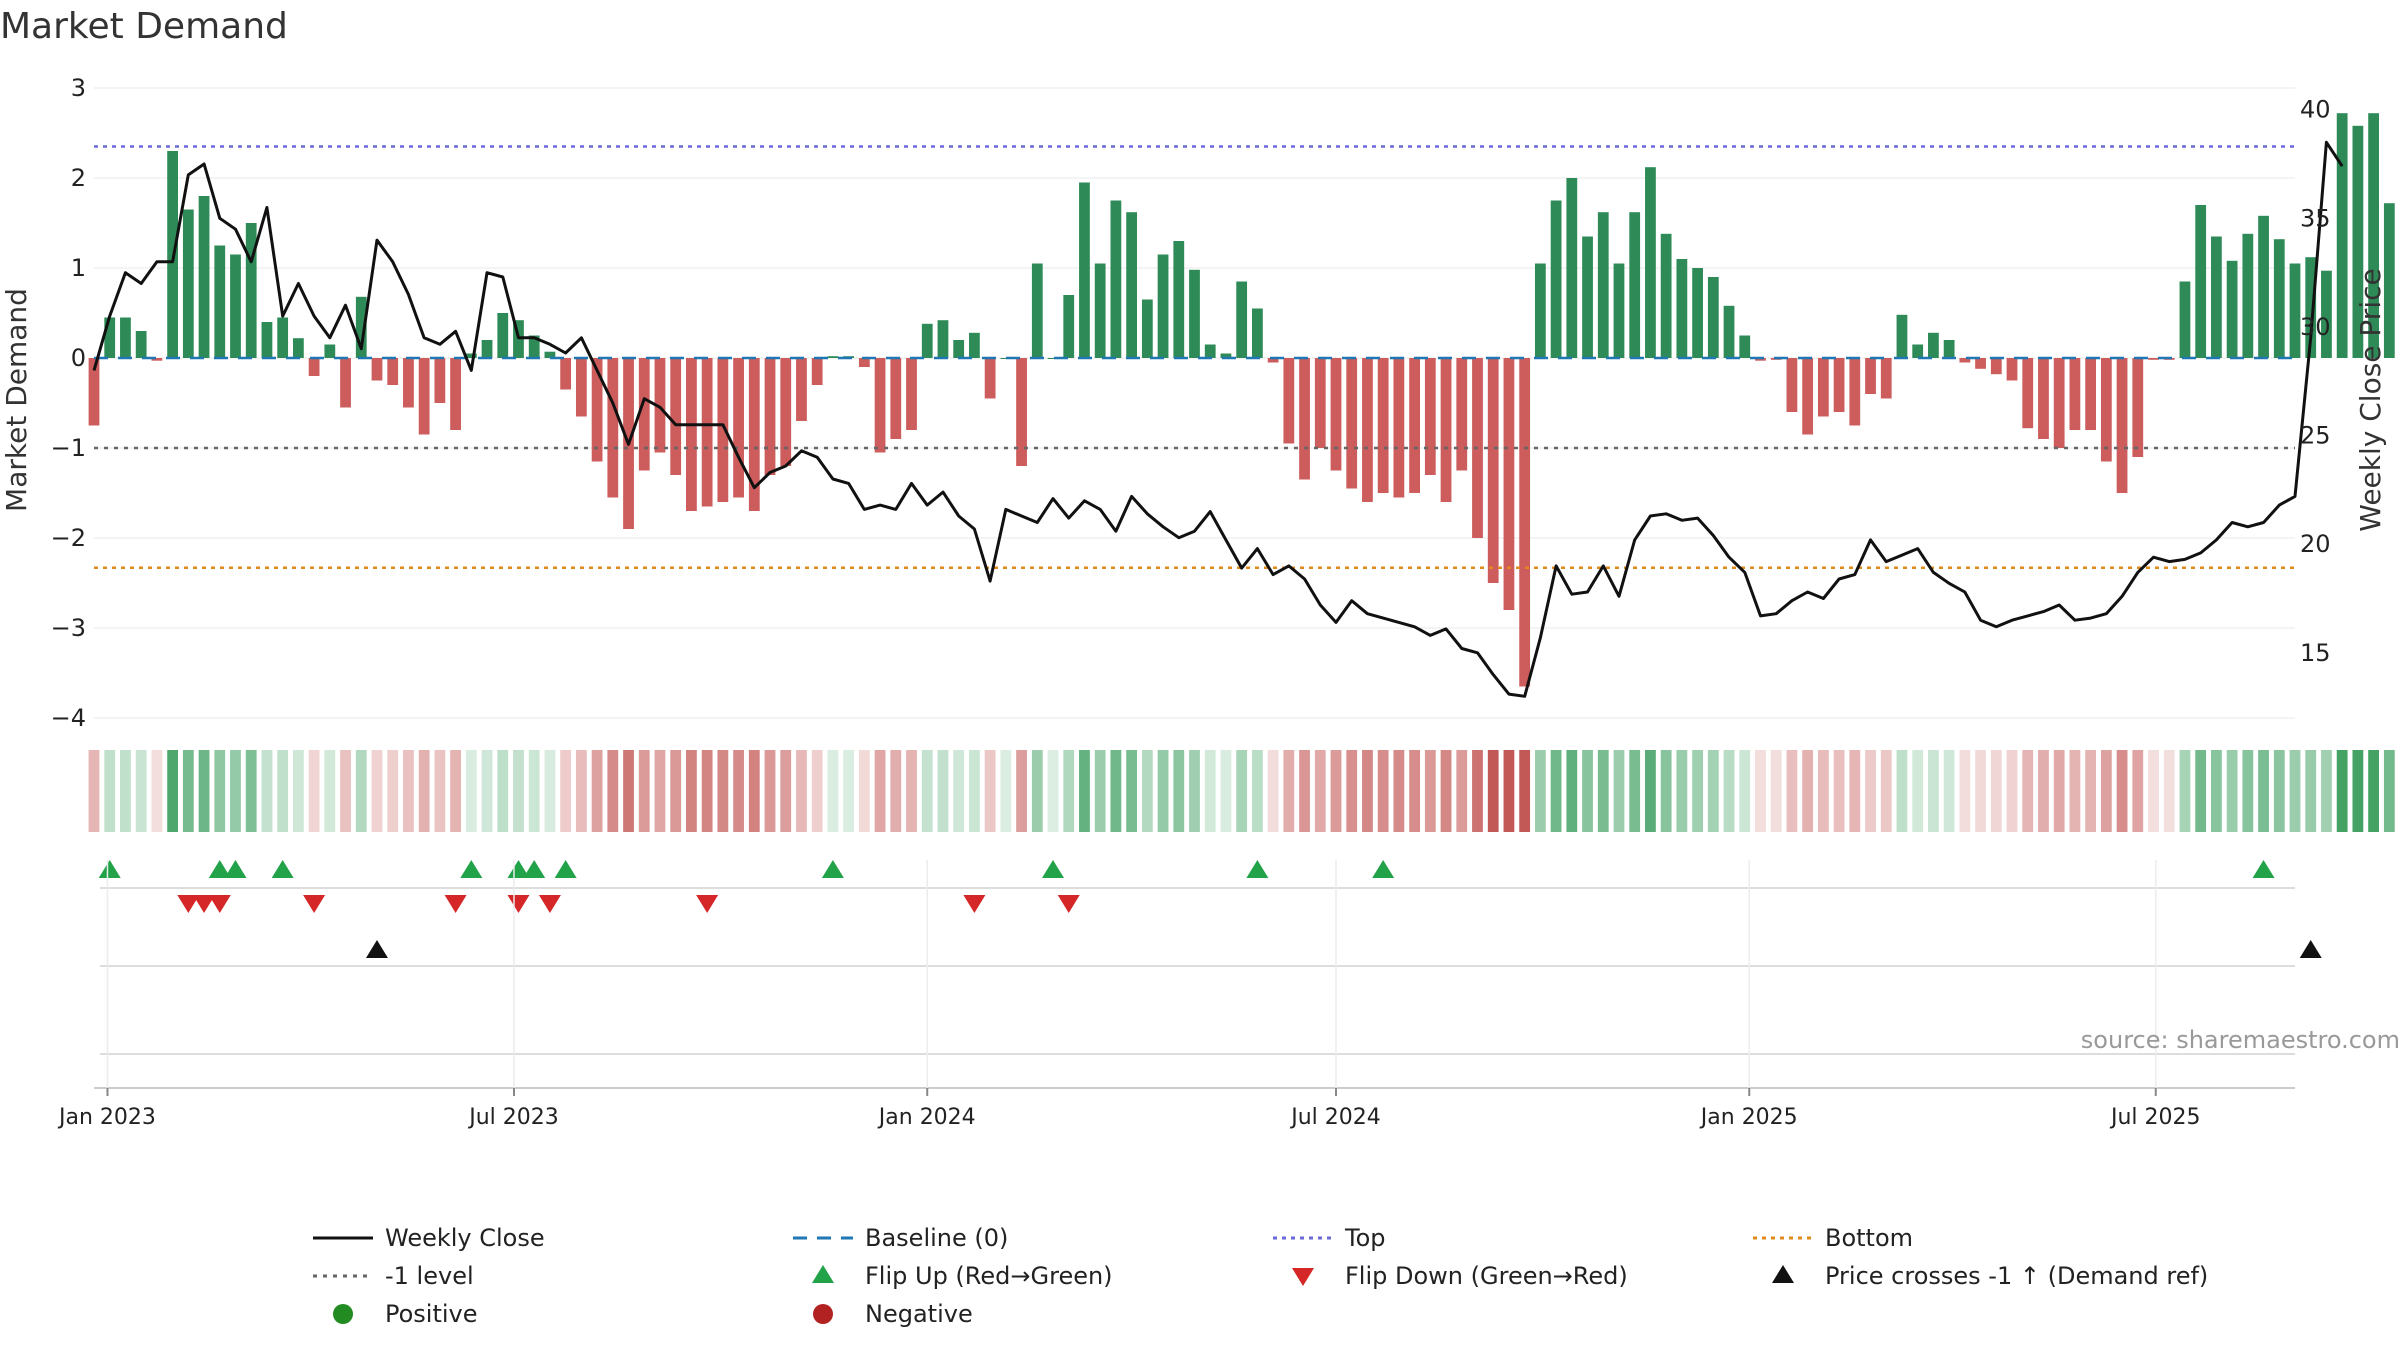 This screenshot has width=2400, height=1350. What do you see at coordinates (78, 358) in the screenshot?
I see `left-tick-label: 0` at bounding box center [78, 358].